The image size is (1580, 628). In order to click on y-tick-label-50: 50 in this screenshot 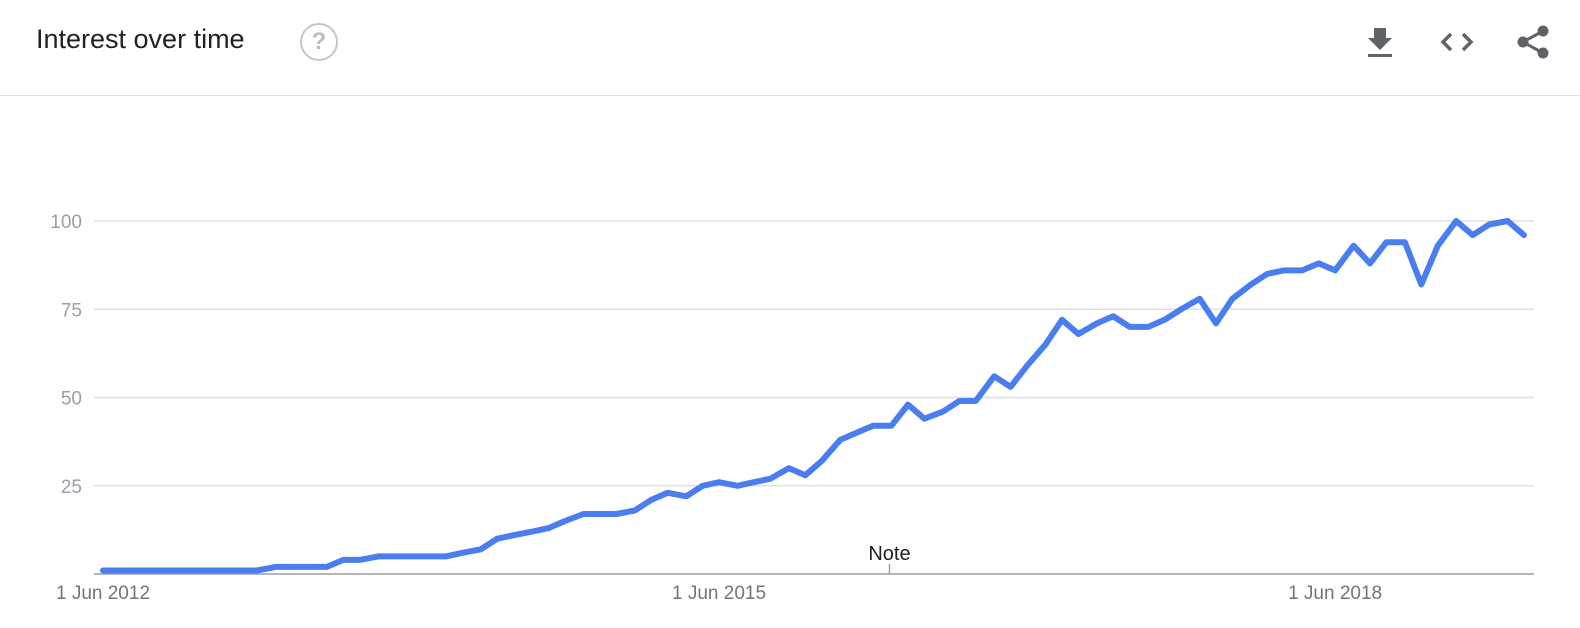, I will do `click(71, 399)`.